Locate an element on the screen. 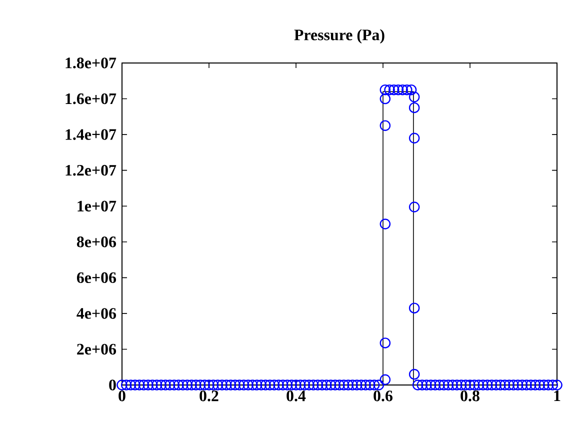 Image resolution: width=563 pixels, height=427 pixels. y-tick-label: 1.6e+07 is located at coordinates (91, 98).